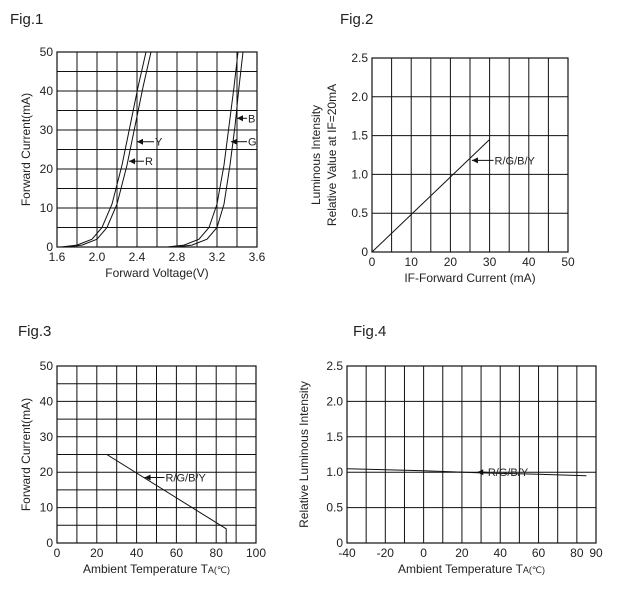 Image resolution: width=629 pixels, height=597 pixels. What do you see at coordinates (257, 257) in the screenshot?
I see `fig1-xtick-label: 3.6` at bounding box center [257, 257].